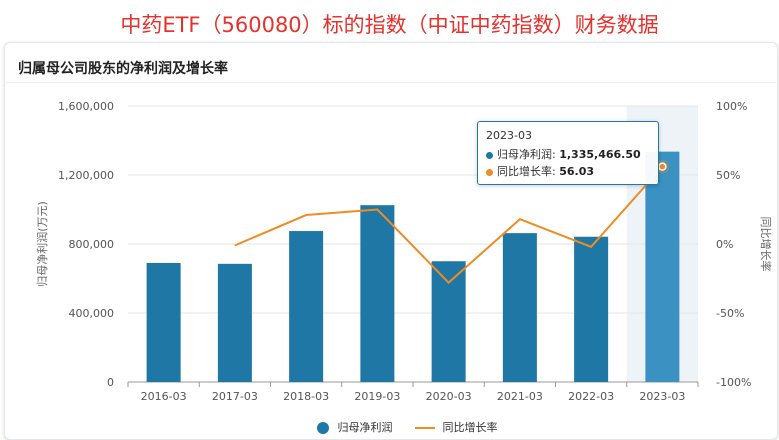 This screenshot has height=440, width=779. What do you see at coordinates (425, 428) in the screenshot?
I see `legend-line-swatch` at bounding box center [425, 428].